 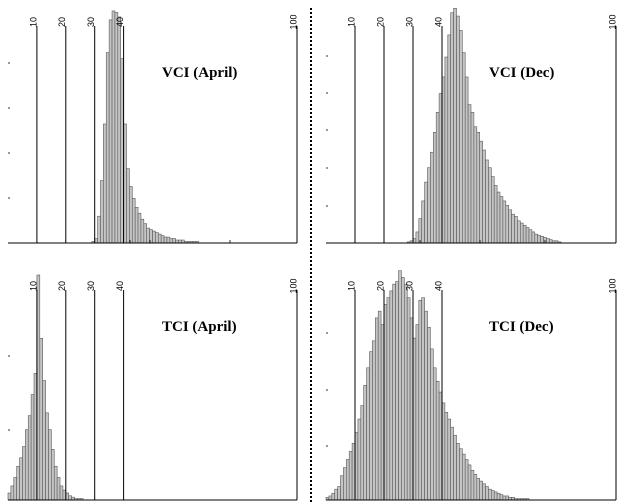 What do you see at coordinates (199, 327) in the screenshot?
I see `panel-title: TCI (April)` at bounding box center [199, 327].